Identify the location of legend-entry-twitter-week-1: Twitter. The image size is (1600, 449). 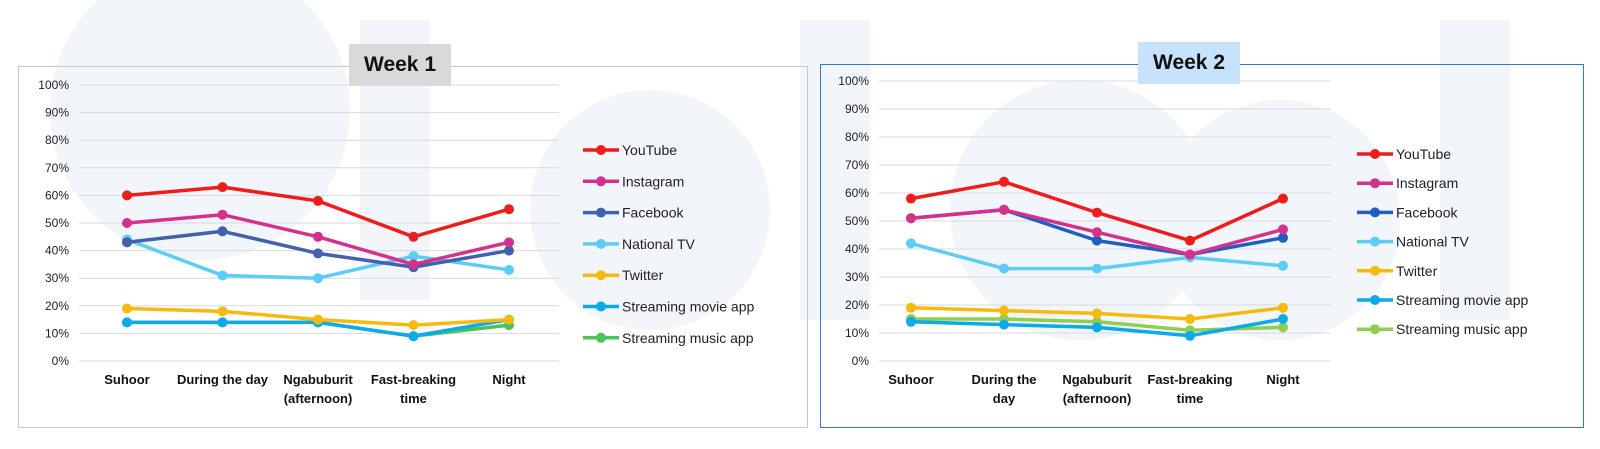
(623, 275).